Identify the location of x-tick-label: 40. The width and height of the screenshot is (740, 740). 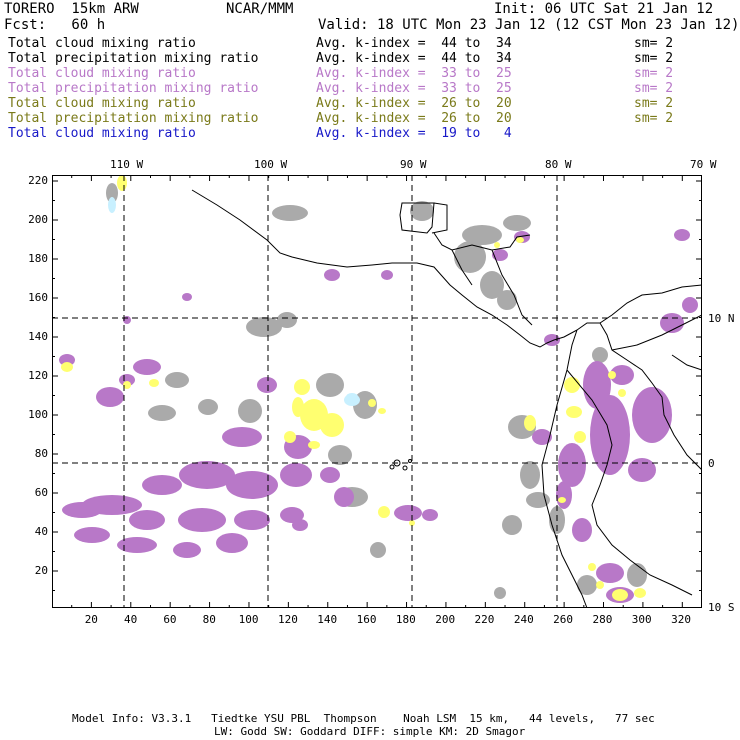
(131, 619).